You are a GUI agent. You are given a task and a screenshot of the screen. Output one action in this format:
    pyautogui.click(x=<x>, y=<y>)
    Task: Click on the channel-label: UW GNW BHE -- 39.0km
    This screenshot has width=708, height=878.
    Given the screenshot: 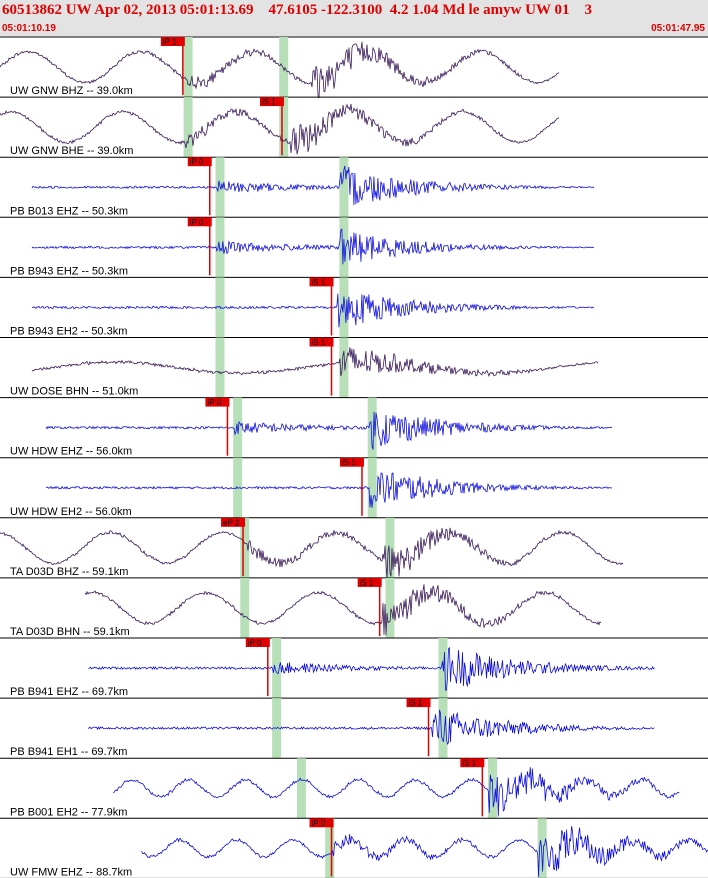 What is the action you would take?
    pyautogui.click(x=71, y=151)
    